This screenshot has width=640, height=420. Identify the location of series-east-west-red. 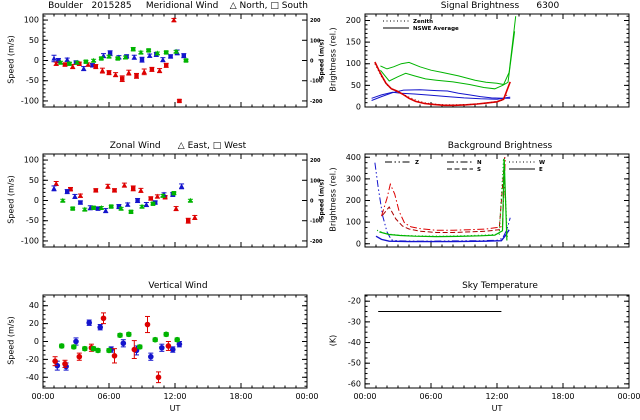
(125, 202).